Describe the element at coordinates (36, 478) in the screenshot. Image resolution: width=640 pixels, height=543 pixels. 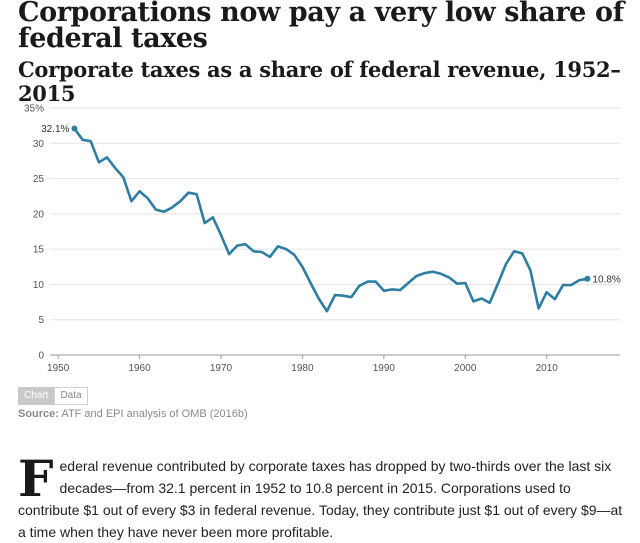
I see `drop-cap: F` at that location.